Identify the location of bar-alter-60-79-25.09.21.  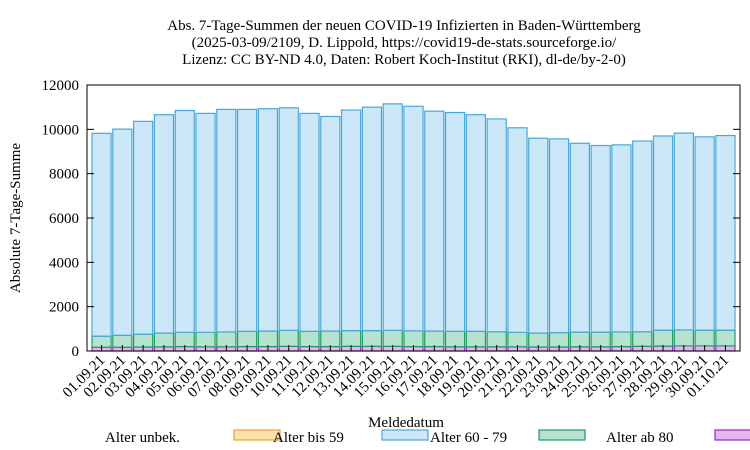
(600, 339).